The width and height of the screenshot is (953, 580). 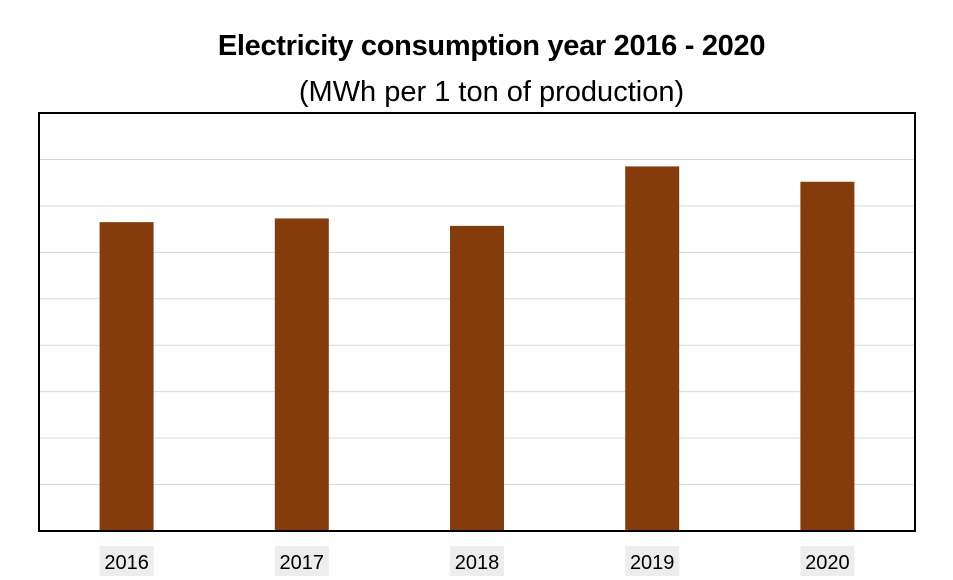 I want to click on chart-subtitle: (MWh per 1 ton of production), so click(x=491, y=92).